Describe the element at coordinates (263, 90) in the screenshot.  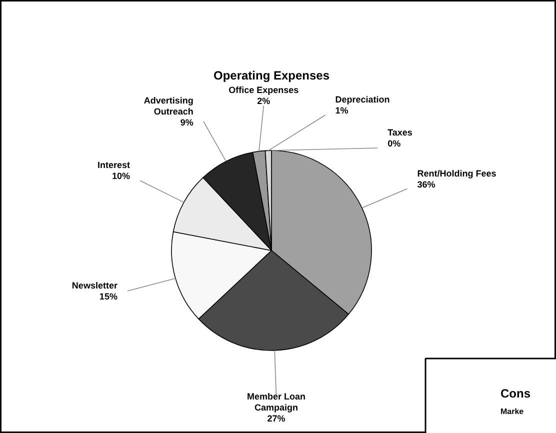
I see `slice-label: Office Expenses` at that location.